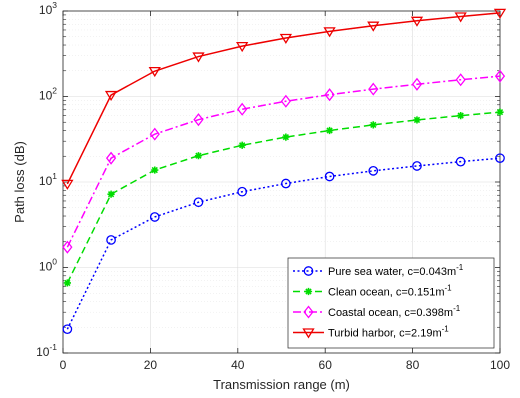 The width and height of the screenshot is (520, 398). What do you see at coordinates (48, 265) in the screenshot?
I see `y-tick-label: 10⁰` at bounding box center [48, 265].